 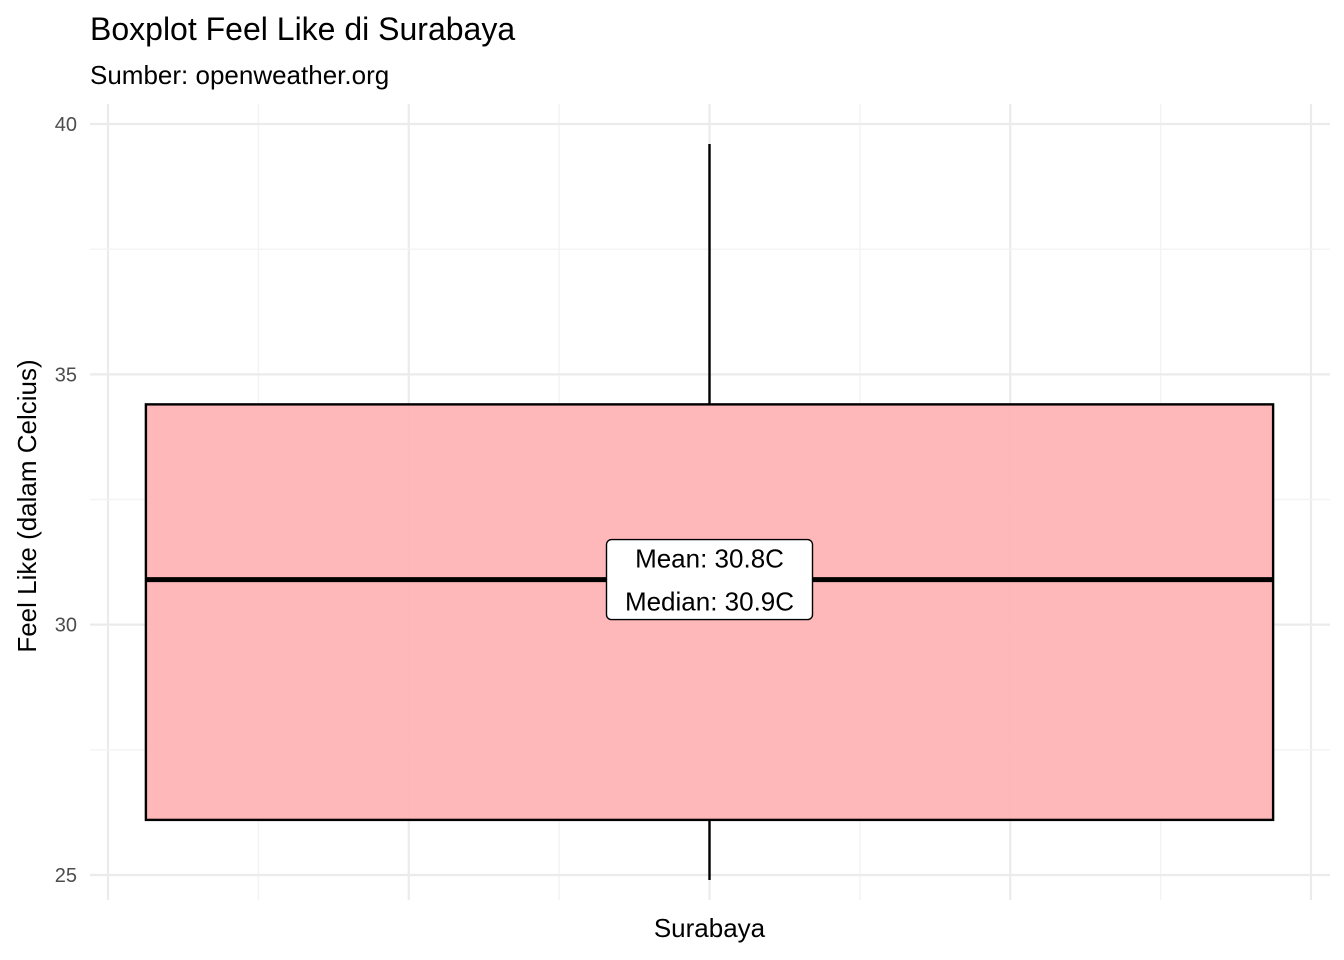 What do you see at coordinates (302, 29) in the screenshot?
I see `chart-title: Boxplot Feel Like di Surabaya` at bounding box center [302, 29].